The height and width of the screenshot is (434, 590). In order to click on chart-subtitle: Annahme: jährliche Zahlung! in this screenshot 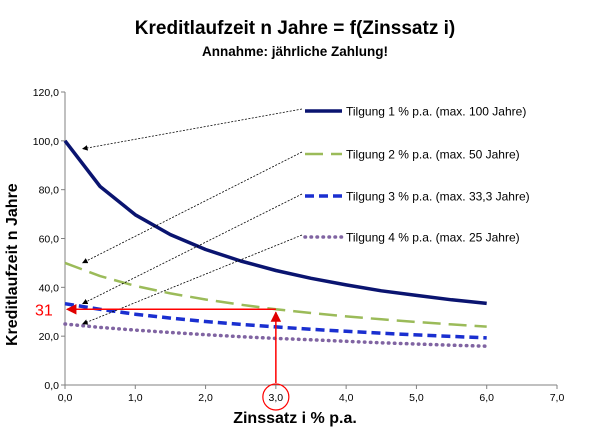, I will do `click(294, 51)`.